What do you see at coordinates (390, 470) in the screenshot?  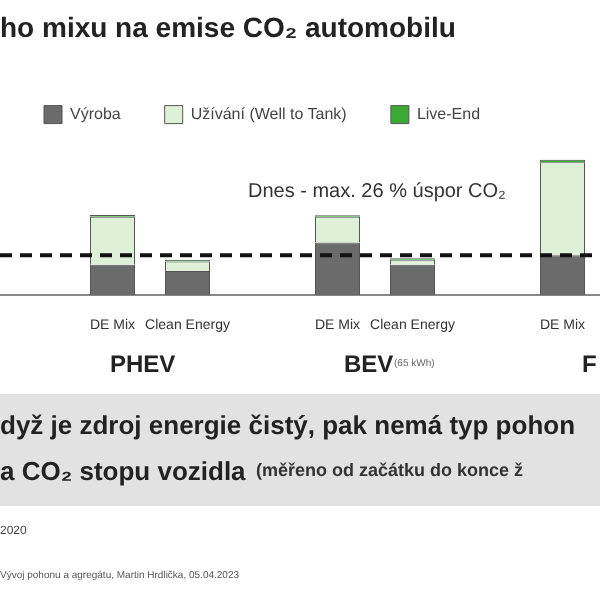 I see `text: (měřeno od začátku do konce ž` at bounding box center [390, 470].